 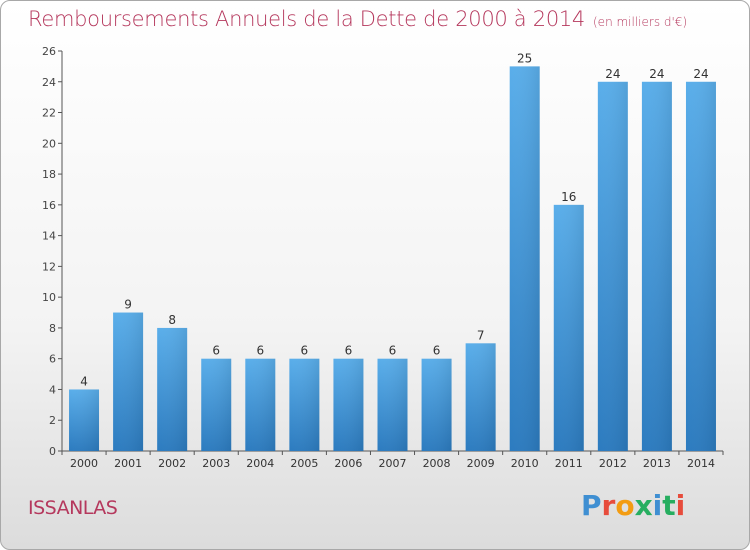 I want to click on x-tick-label: 2001, so click(x=128, y=463).